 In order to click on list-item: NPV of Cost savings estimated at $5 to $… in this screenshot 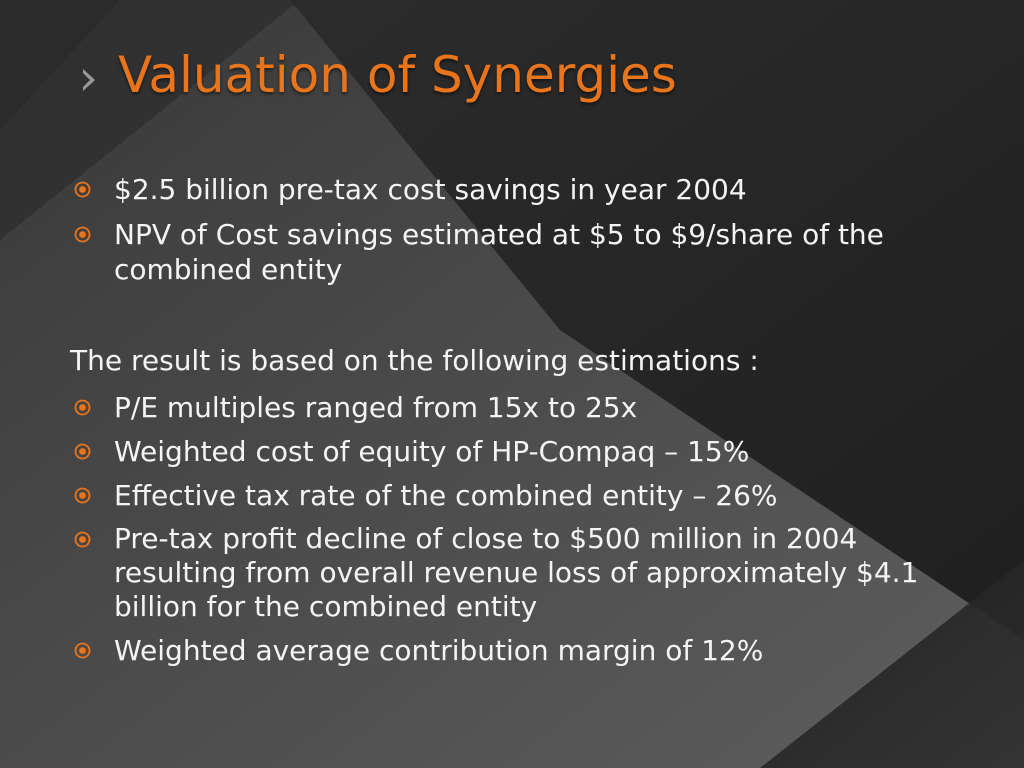, I will do `click(520, 252)`.